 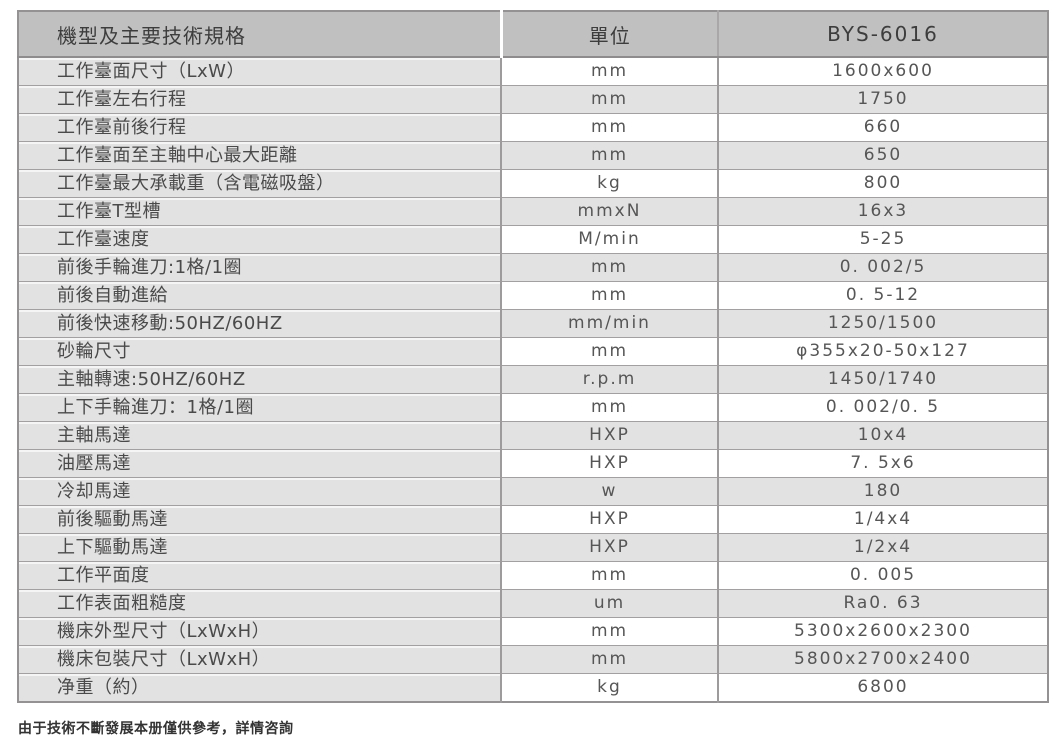 What do you see at coordinates (259, 211) in the screenshot?
I see `spec-name-cell: 工作臺T型槽` at bounding box center [259, 211].